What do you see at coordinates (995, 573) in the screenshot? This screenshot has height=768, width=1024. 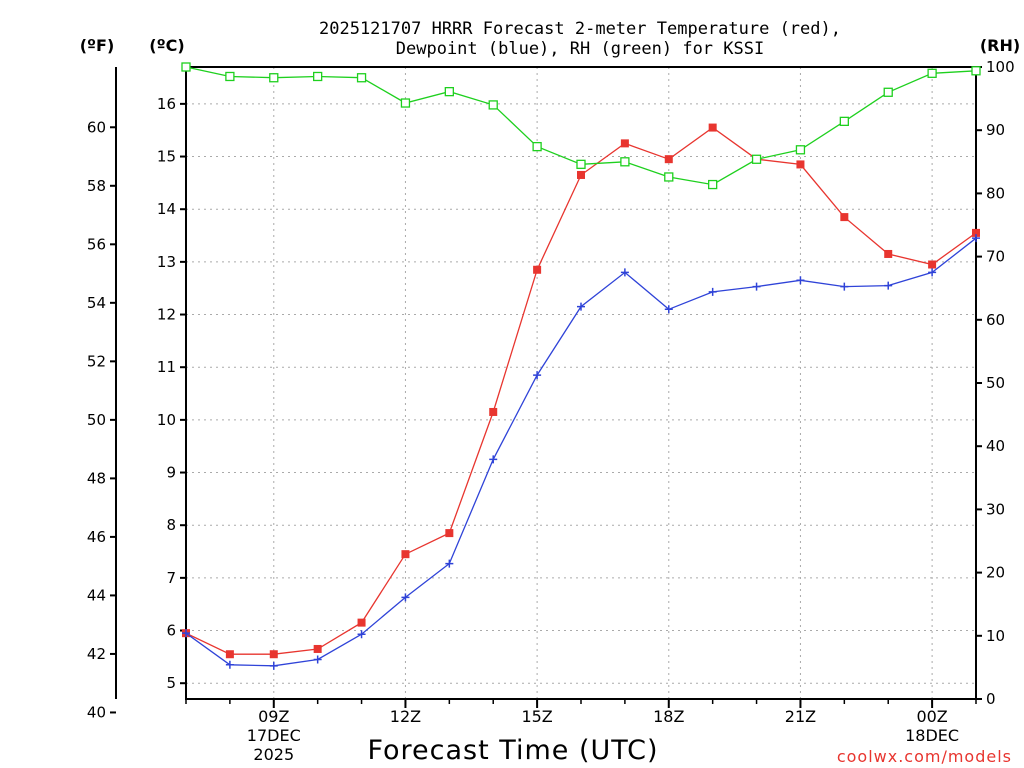 I see `rh-tick-label-20: 20` at bounding box center [995, 573].